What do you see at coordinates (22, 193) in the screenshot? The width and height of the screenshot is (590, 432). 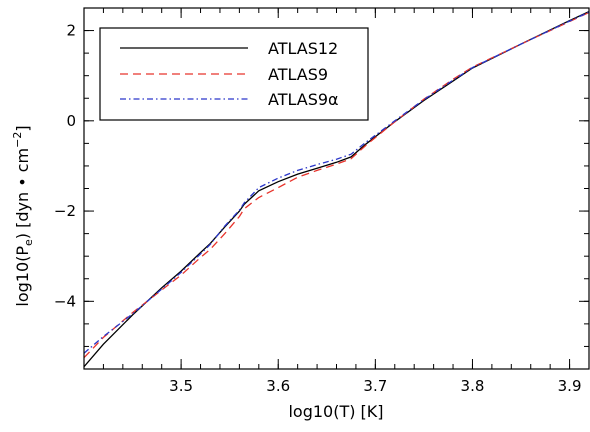 I see `y-label-rest: ) [dyn • cm` at bounding box center [22, 193].